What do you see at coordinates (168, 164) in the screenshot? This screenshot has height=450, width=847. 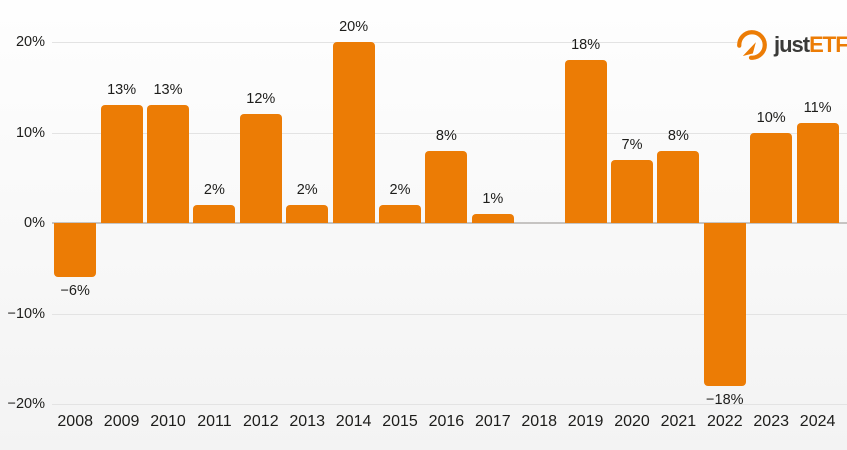 I see `bar-2010` at bounding box center [168, 164].